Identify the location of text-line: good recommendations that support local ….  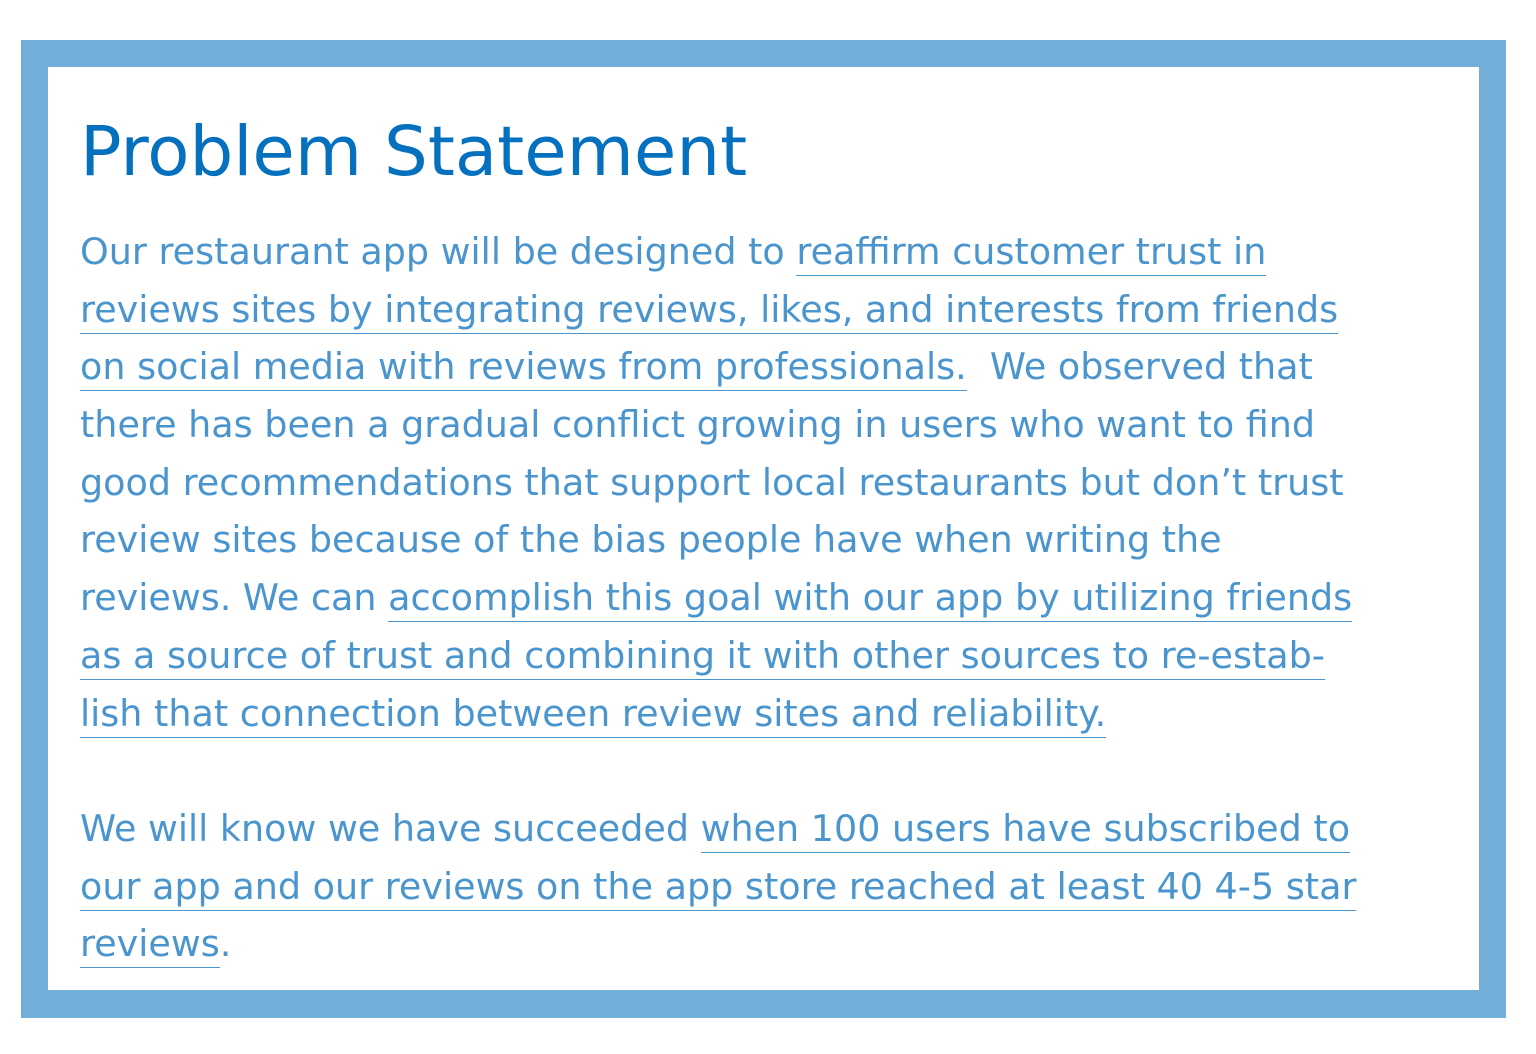
(712, 482).